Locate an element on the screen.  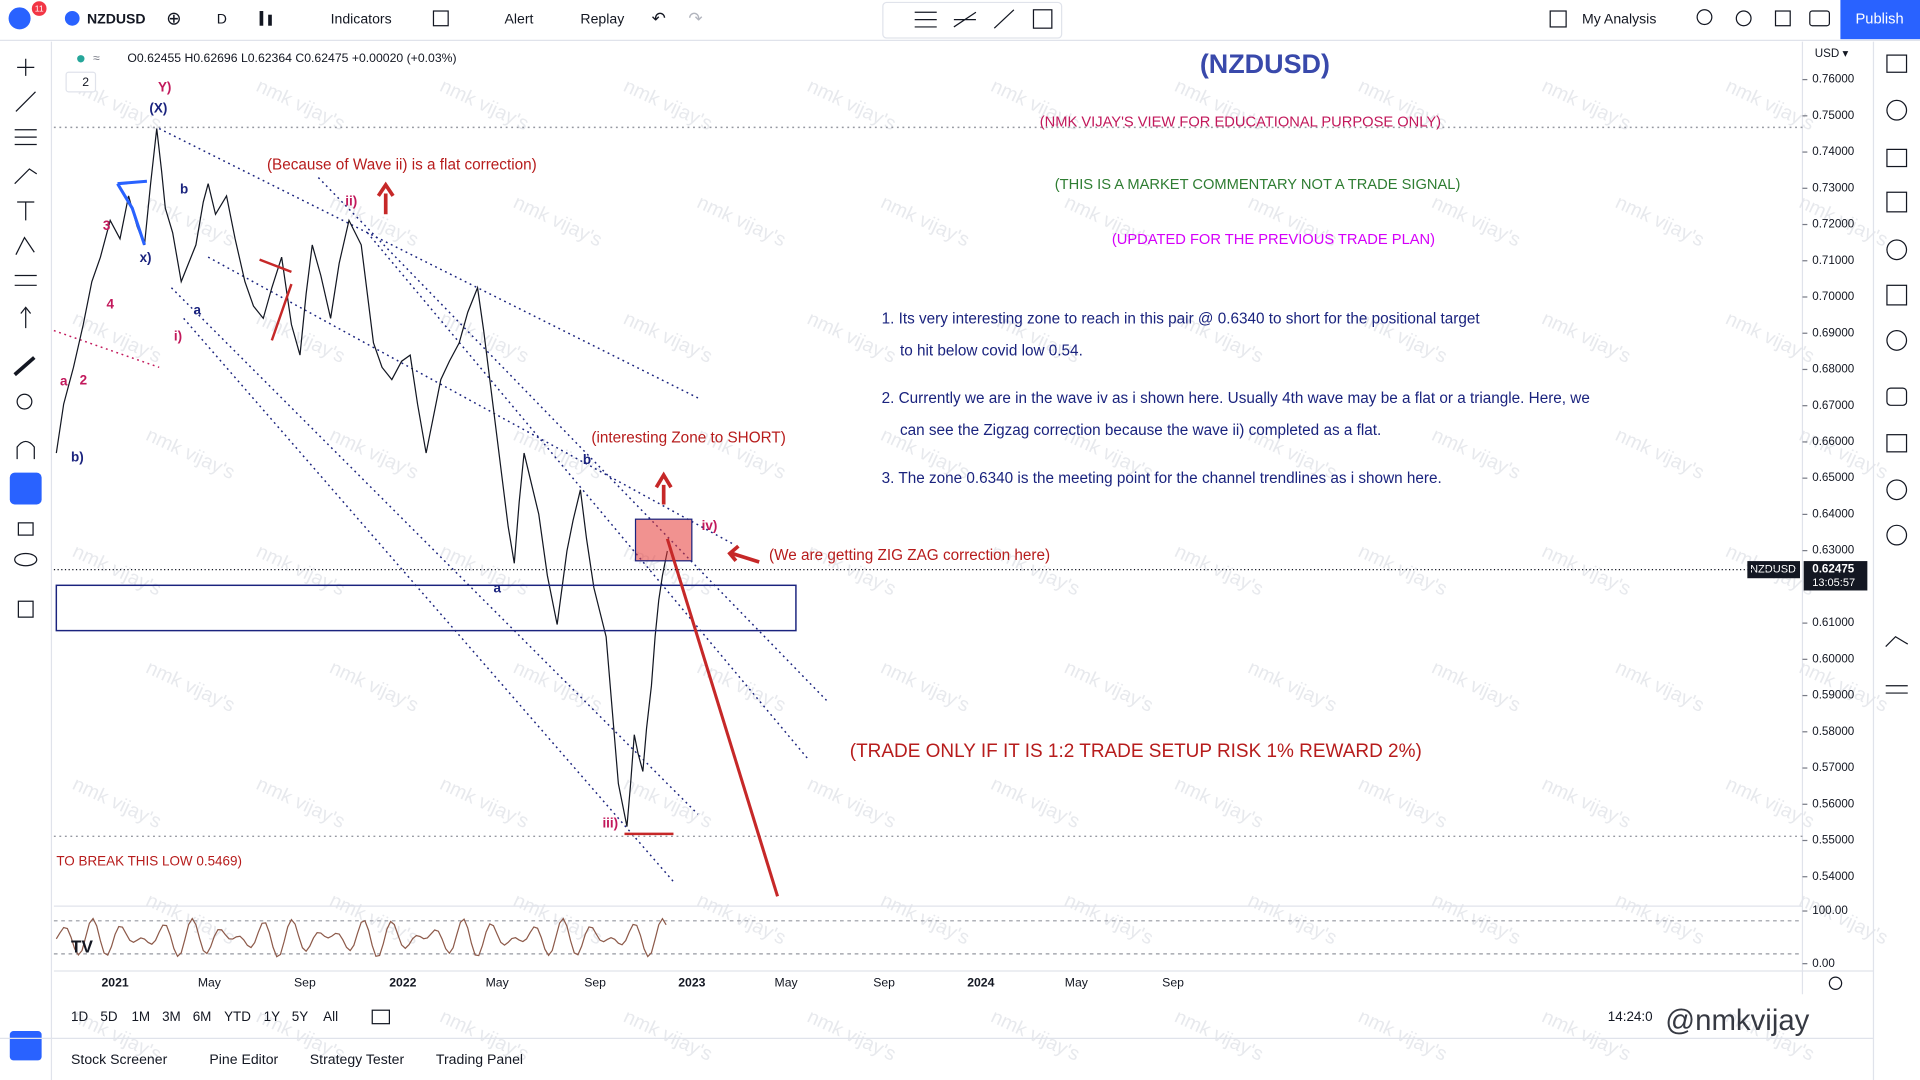
osc-tick-label: 100.00 is located at coordinates (1830, 910).